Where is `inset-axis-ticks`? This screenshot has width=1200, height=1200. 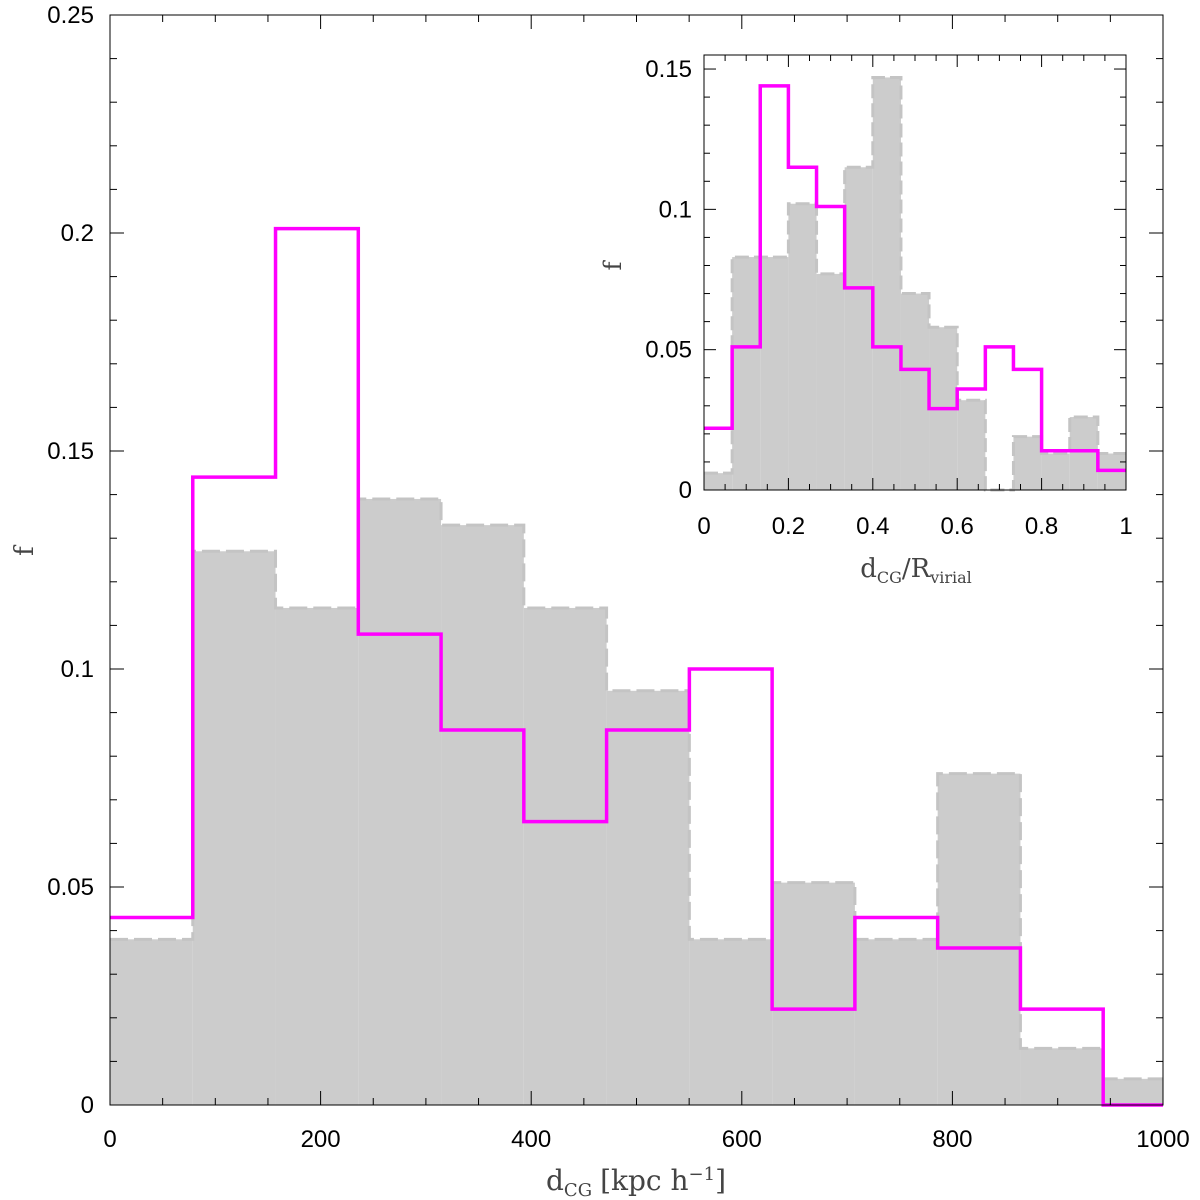 inset-axis-ticks is located at coordinates (915, 273).